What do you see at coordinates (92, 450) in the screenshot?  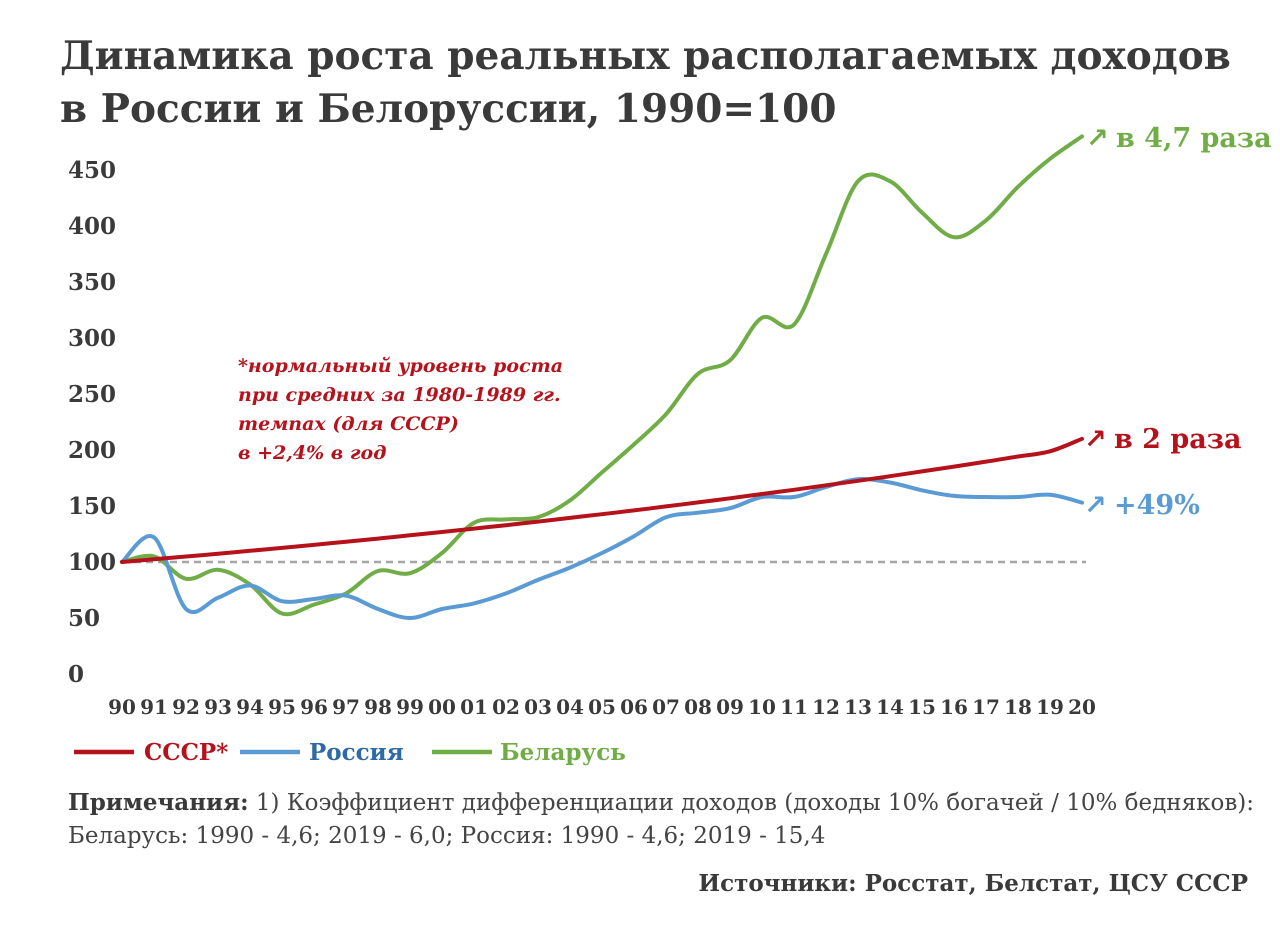 I see `y-tick-label: 200` at bounding box center [92, 450].